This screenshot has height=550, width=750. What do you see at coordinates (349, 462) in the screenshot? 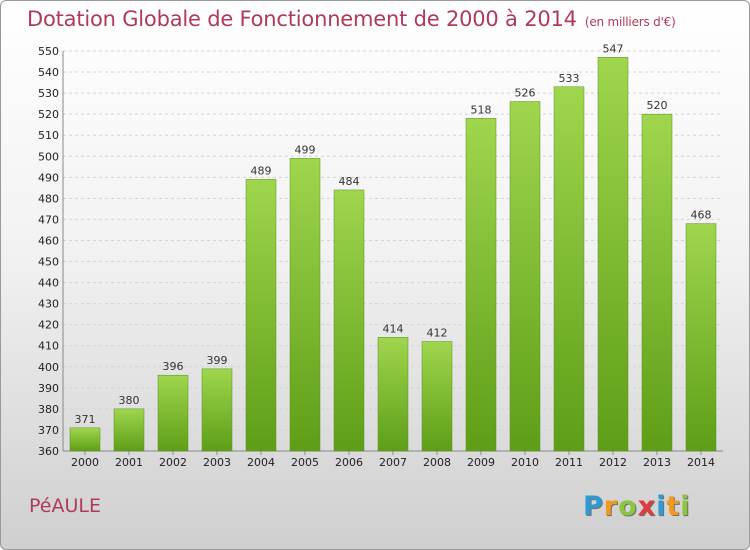
I see `x-tick-label: 2006` at bounding box center [349, 462].